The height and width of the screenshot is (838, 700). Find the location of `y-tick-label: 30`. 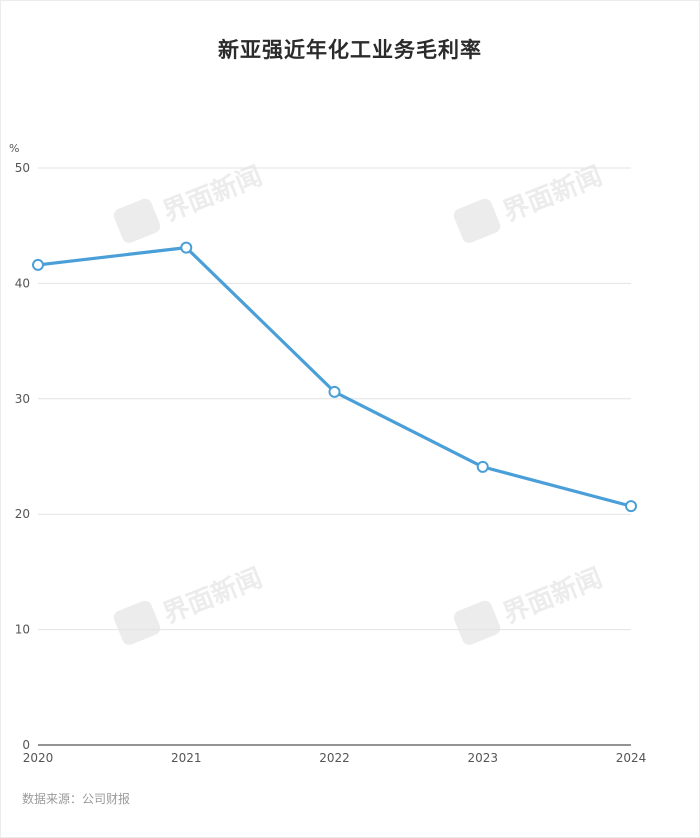

y-tick-label: 30 is located at coordinates (22, 399).